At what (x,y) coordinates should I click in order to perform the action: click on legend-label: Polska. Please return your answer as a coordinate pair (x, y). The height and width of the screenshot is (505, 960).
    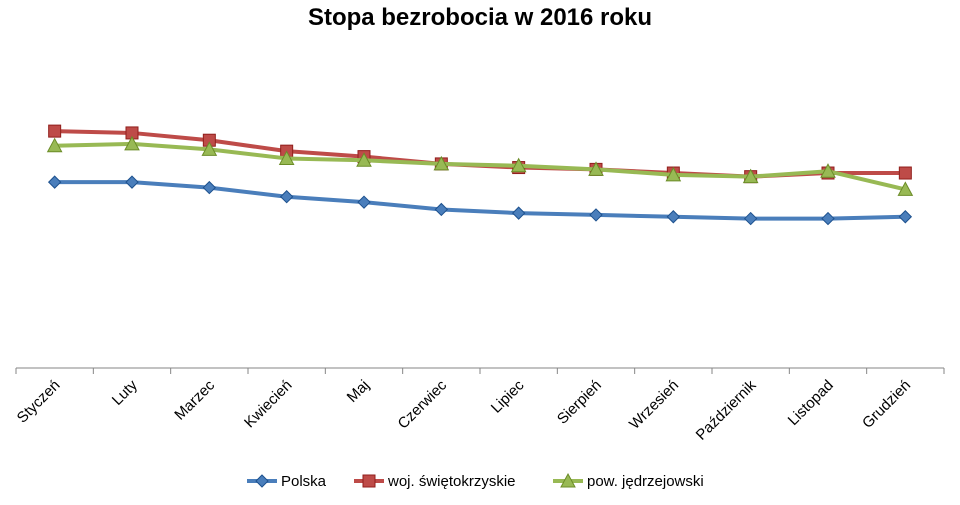
    Looking at the image, I should click on (304, 481).